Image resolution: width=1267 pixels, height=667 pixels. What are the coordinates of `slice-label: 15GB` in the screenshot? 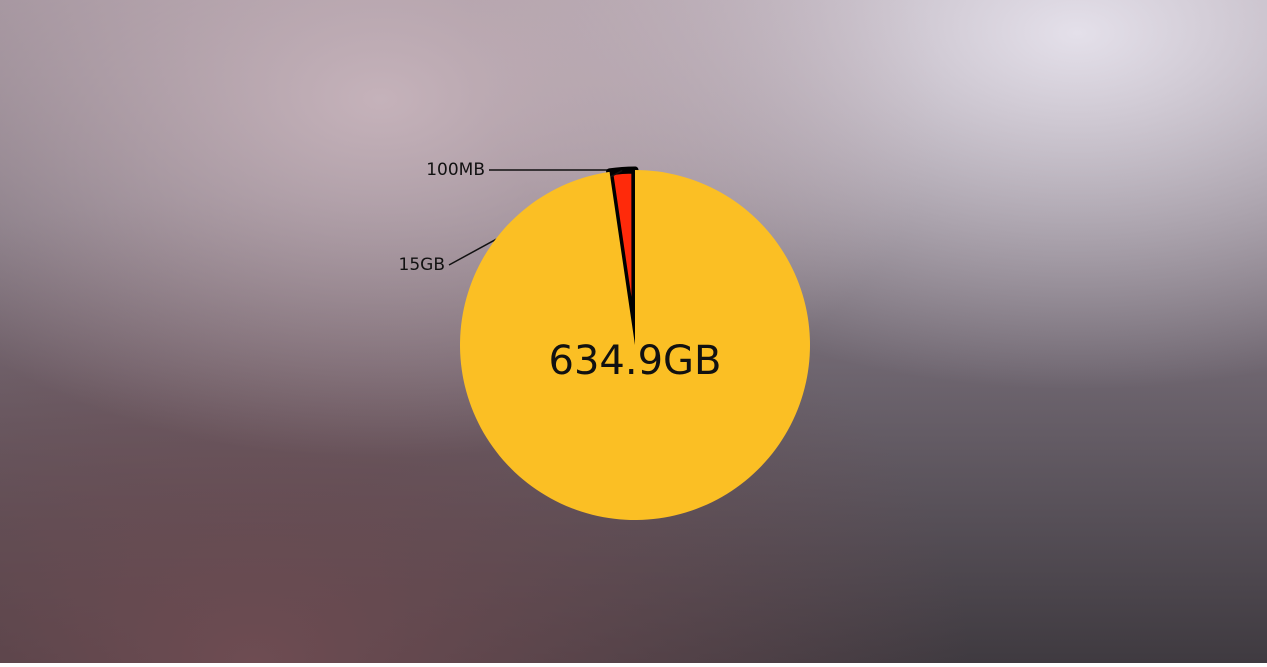 It's located at (422, 265).